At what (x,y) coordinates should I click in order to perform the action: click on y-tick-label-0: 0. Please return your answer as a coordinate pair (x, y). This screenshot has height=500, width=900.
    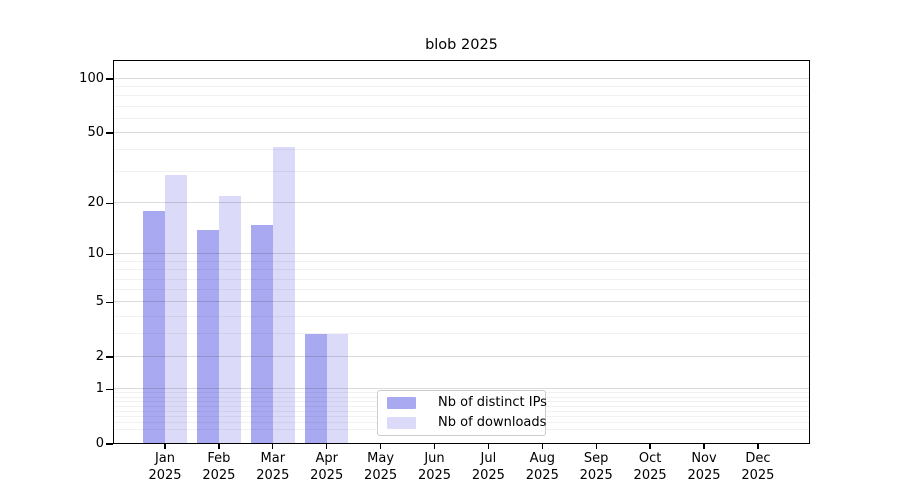
    Looking at the image, I should click on (99, 443).